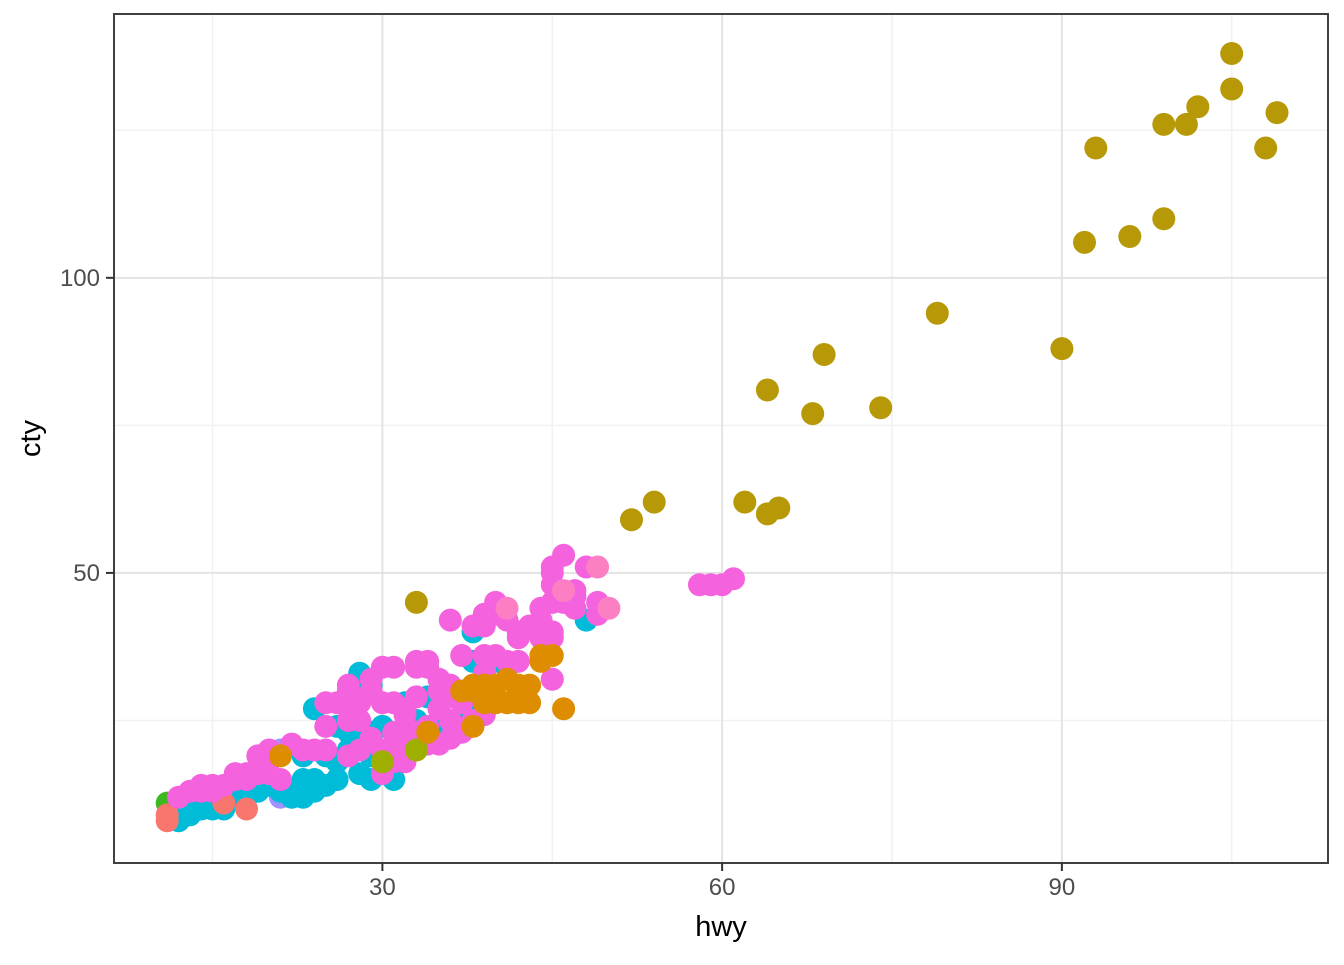 This screenshot has width=1344, height=965. I want to click on x-tick-label: 60, so click(722, 887).